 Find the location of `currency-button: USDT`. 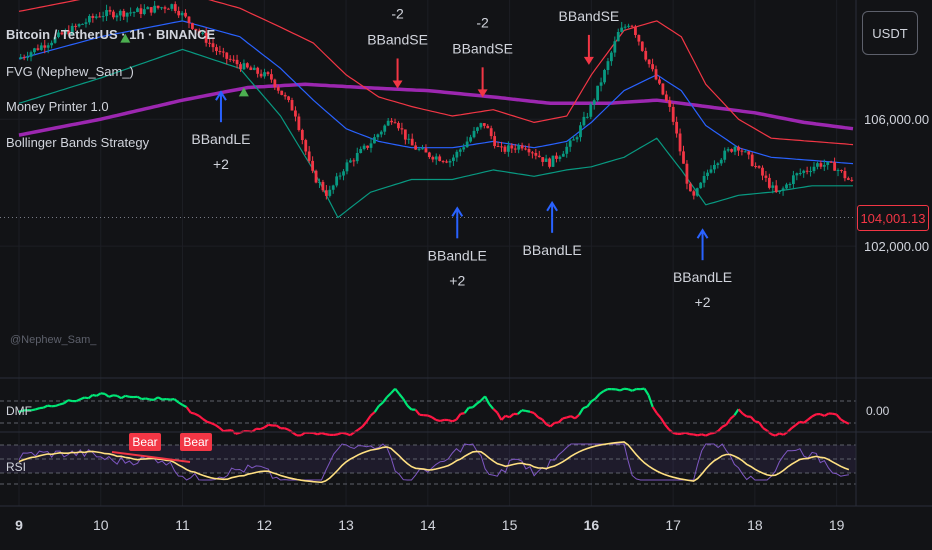

currency-button: USDT is located at coordinates (890, 33).